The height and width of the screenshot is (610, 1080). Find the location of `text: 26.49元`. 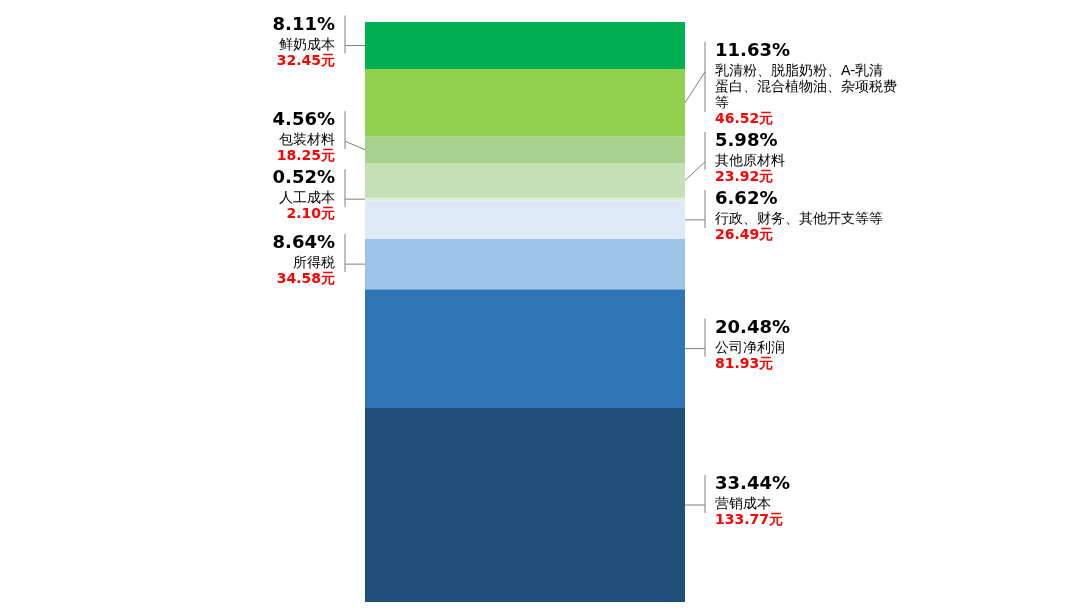

text: 26.49元 is located at coordinates (744, 233).